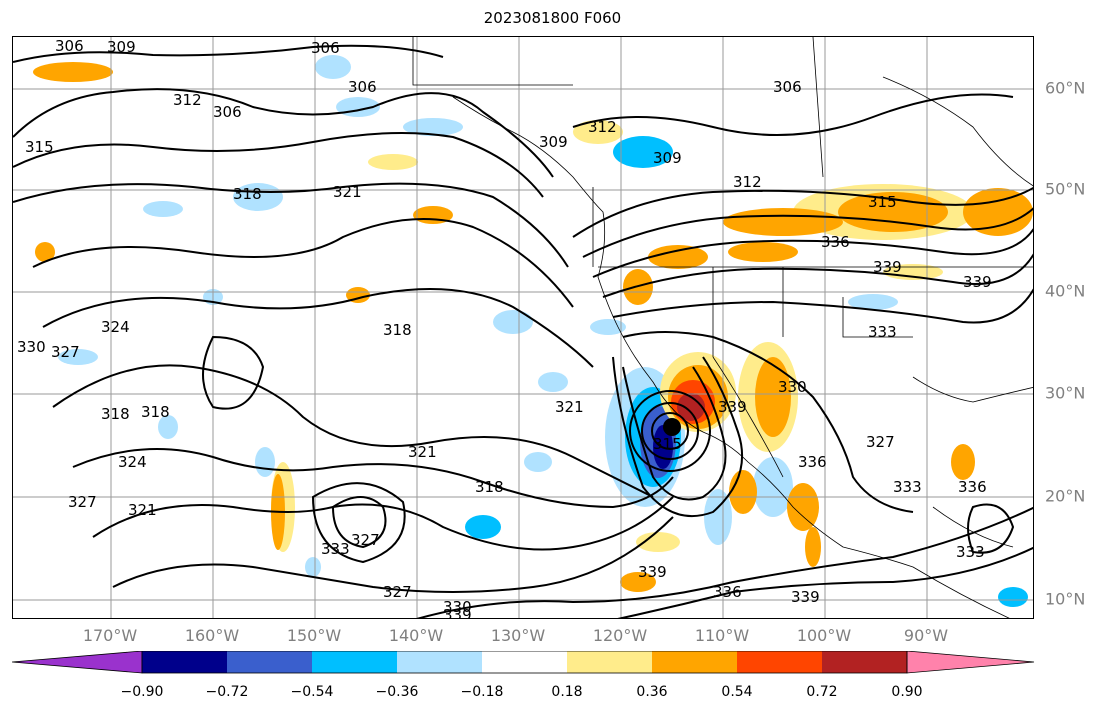 Image resolution: width=1105 pixels, height=712 pixels. I want to click on lat-label: 30°N, so click(1065, 393).